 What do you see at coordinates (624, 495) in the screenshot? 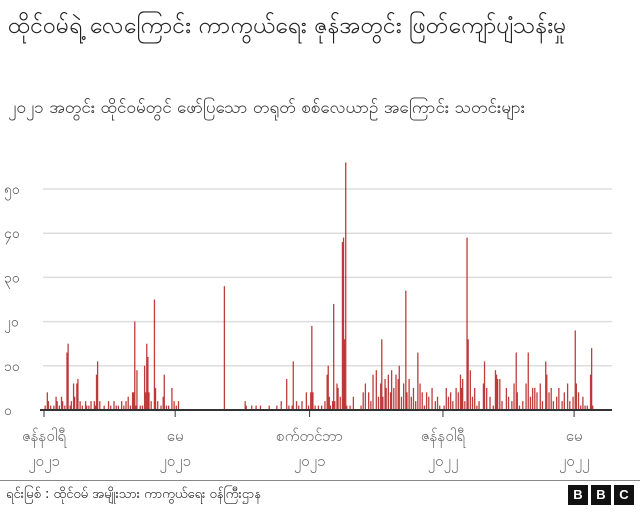
I see `bbc-logo-letter: C` at bounding box center [624, 495].